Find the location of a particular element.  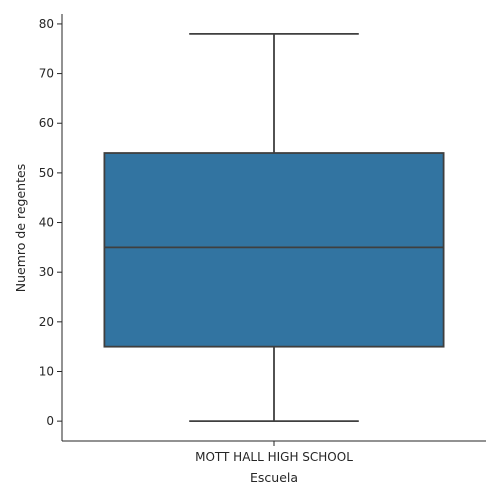

y-tick-label: 30 is located at coordinates (46, 272).